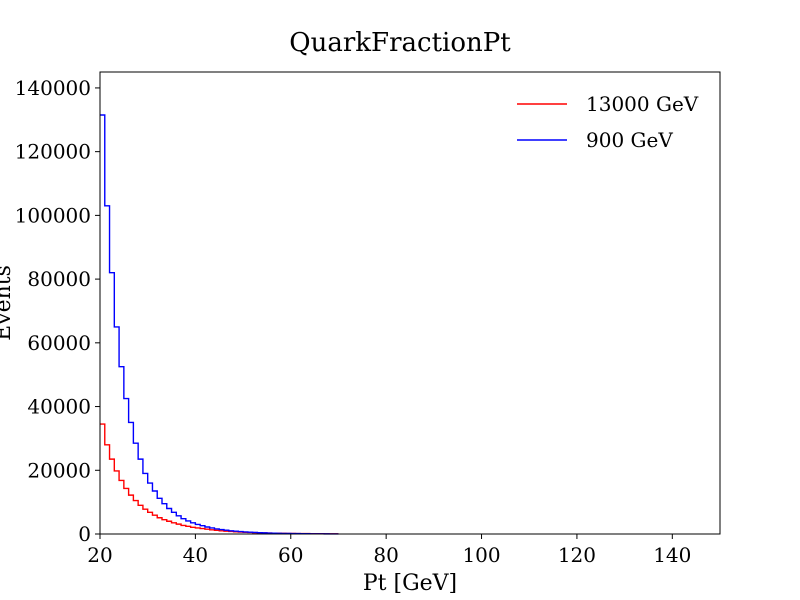 Image resolution: width=800 pixels, height=600 pixels. I want to click on x-tick-label: 120, so click(577, 555).